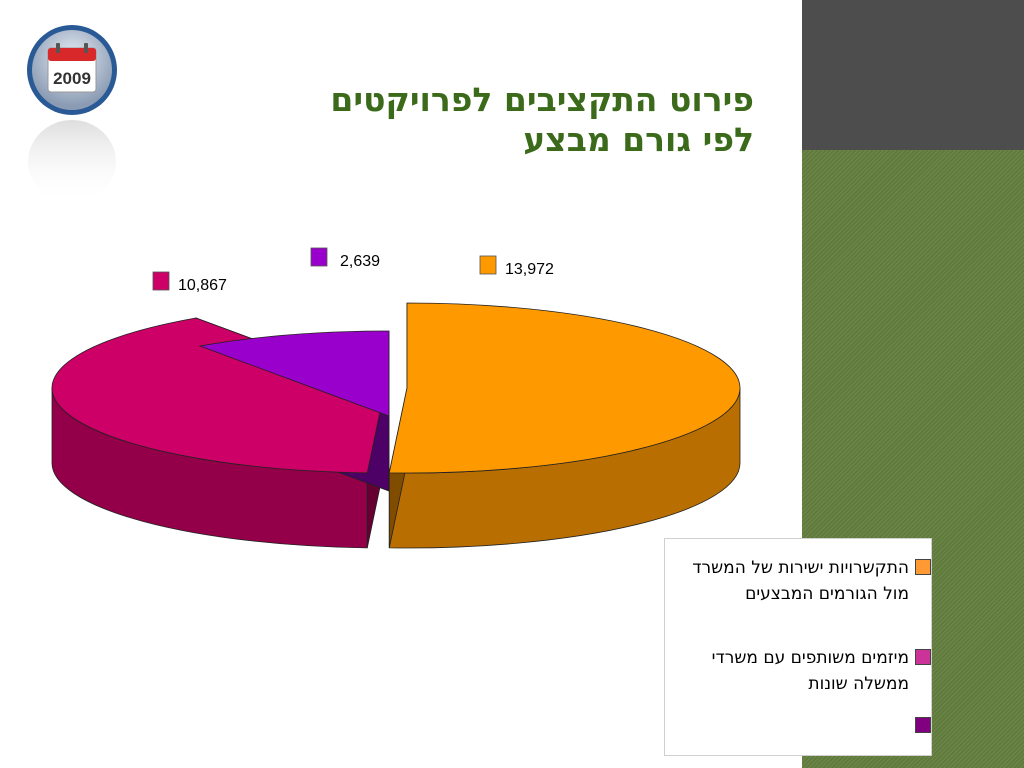 This screenshot has height=768, width=1024. Describe the element at coordinates (638, 139) in the screenshot. I see `title-line-2: לפי גורם מבצע` at that location.